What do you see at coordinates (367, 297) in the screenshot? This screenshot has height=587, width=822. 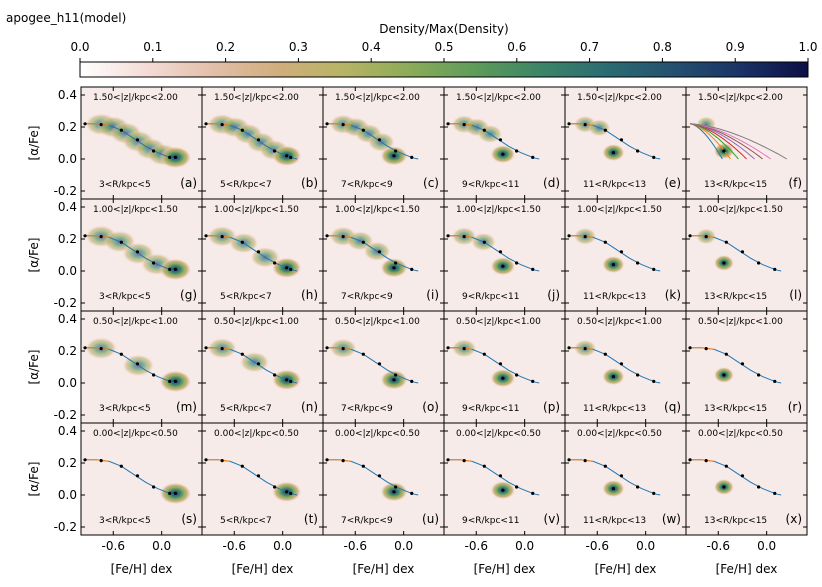 I see `r-range-label: 7<R/kpc<9` at bounding box center [367, 297].